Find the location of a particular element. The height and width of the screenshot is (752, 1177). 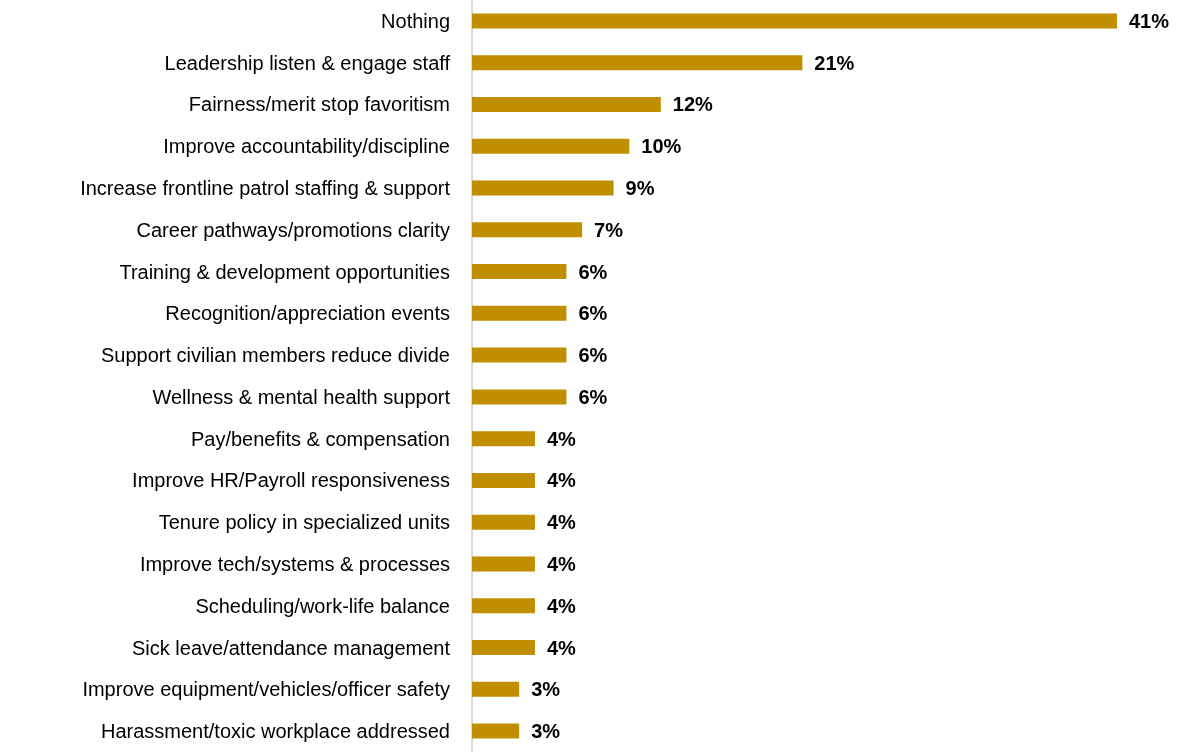

data-label: 21% is located at coordinates (834, 62).